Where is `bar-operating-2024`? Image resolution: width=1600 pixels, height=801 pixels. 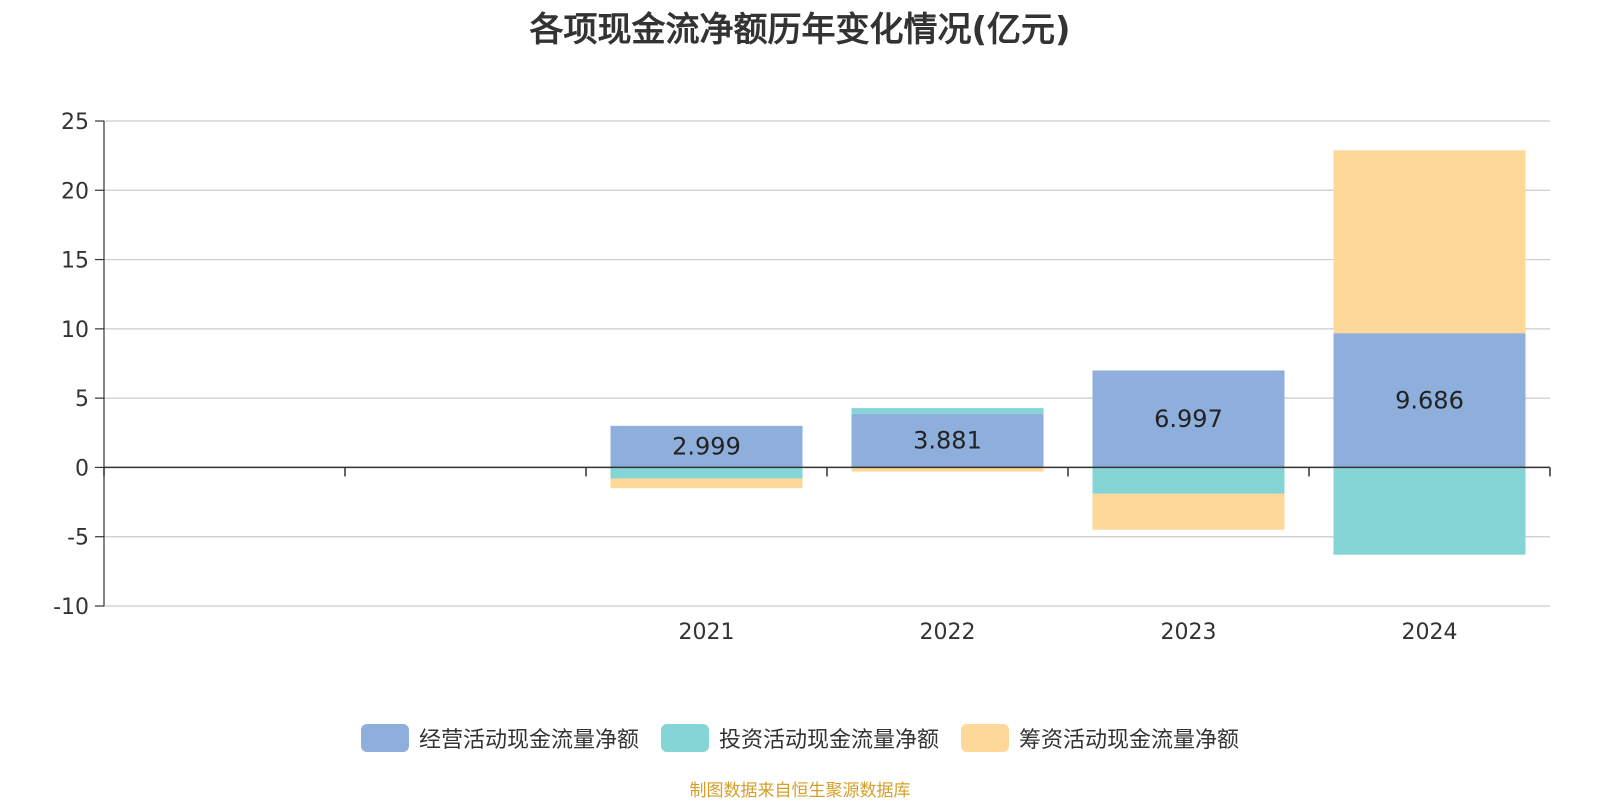
bar-operating-2024 is located at coordinates (1429, 400).